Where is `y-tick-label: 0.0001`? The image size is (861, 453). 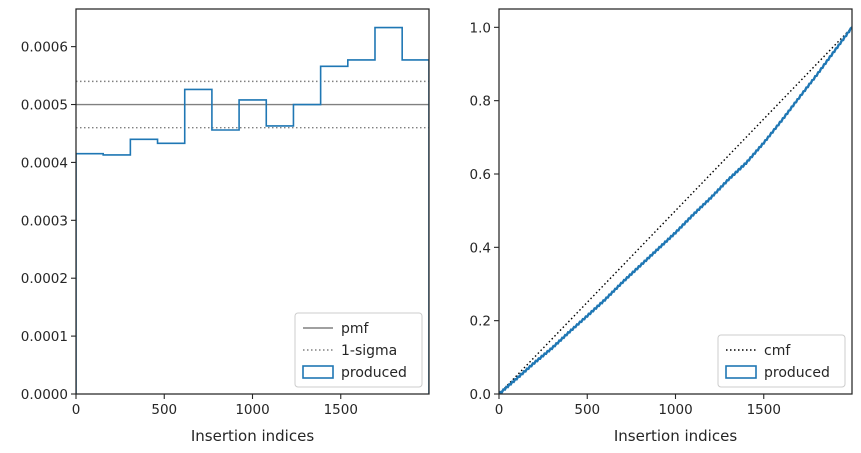 y-tick-label: 0.0001 is located at coordinates (44, 337).